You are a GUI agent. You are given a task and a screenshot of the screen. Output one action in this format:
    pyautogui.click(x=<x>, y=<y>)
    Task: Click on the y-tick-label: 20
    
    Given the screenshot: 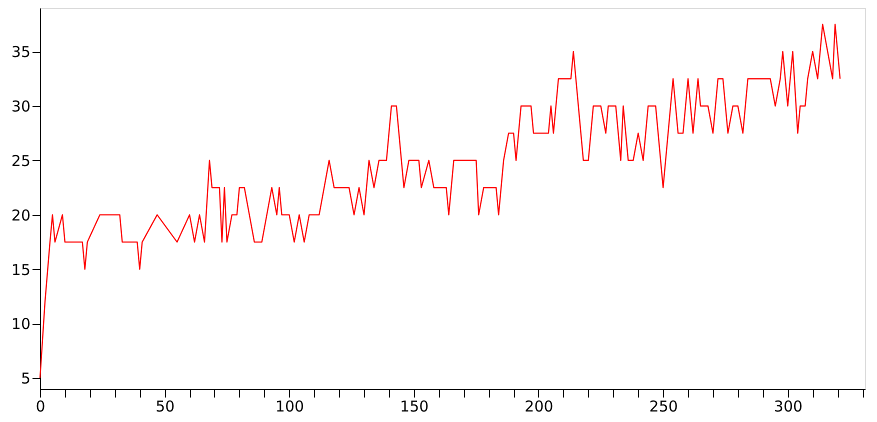 What is the action you would take?
    pyautogui.click(x=20, y=215)
    